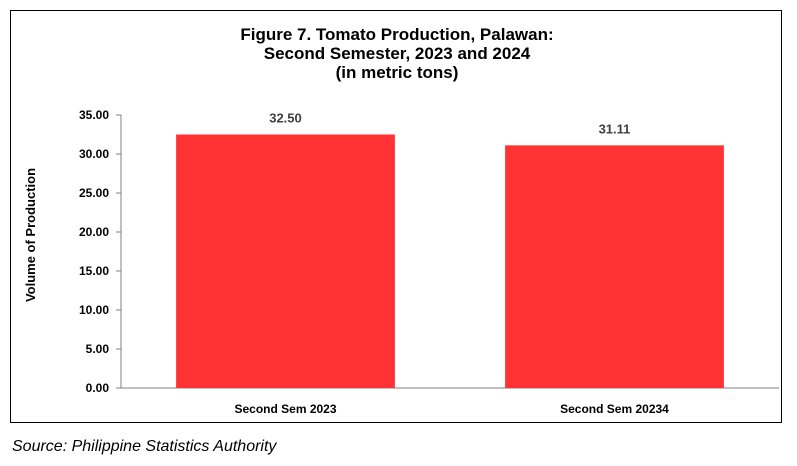 This screenshot has width=797, height=466. Describe the element at coordinates (285, 118) in the screenshot. I see `data-label: 32.50` at that location.